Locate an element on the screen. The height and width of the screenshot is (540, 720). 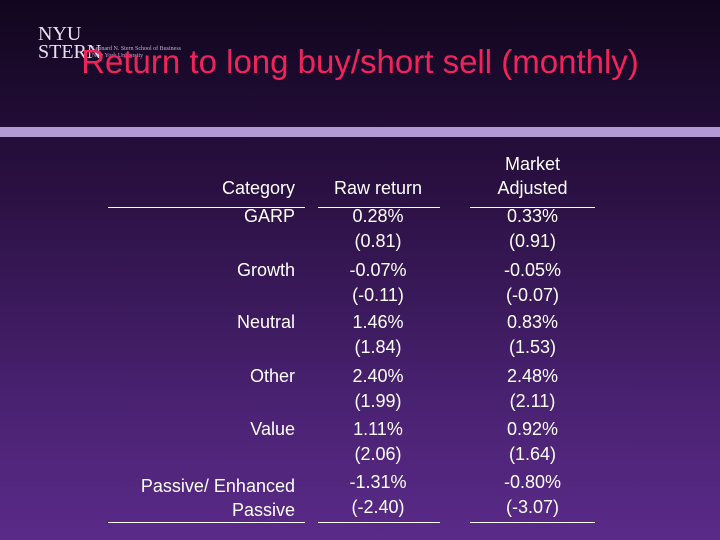
t-stat: (0.81) is located at coordinates (378, 240).